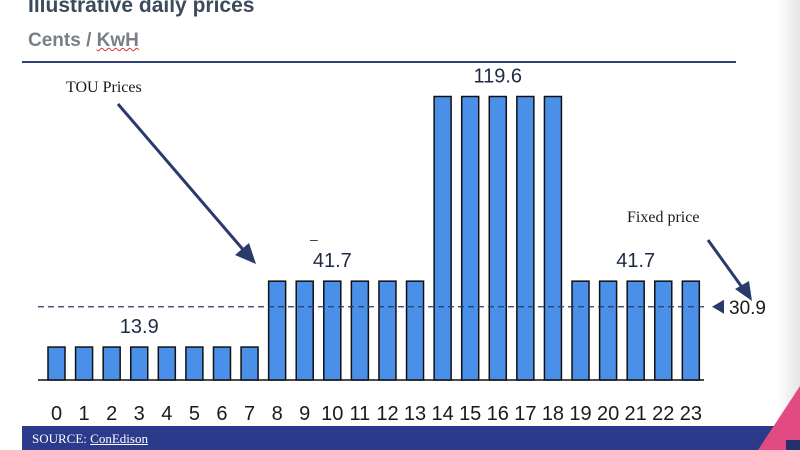 Image resolution: width=800 pixels, height=450 pixels. Describe the element at coordinates (166, 414) in the screenshot. I see `x-tick-label: 4` at that location.